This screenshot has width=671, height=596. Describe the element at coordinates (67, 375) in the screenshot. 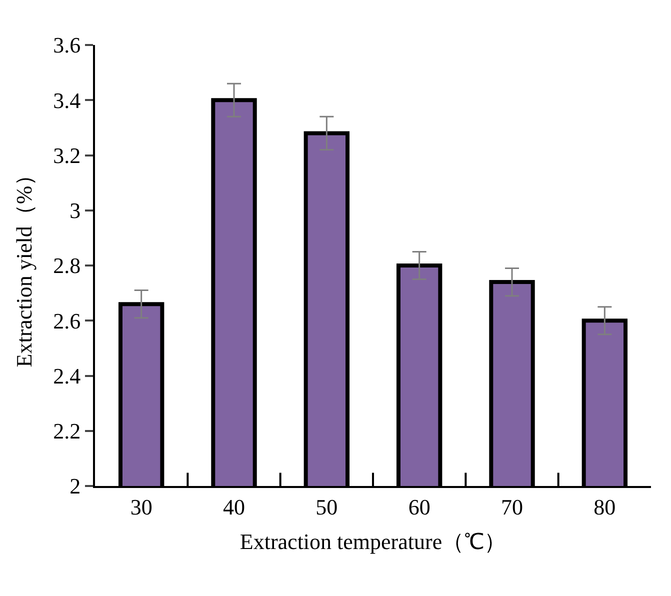

I see `y-tick-label: 2.4` at that location.